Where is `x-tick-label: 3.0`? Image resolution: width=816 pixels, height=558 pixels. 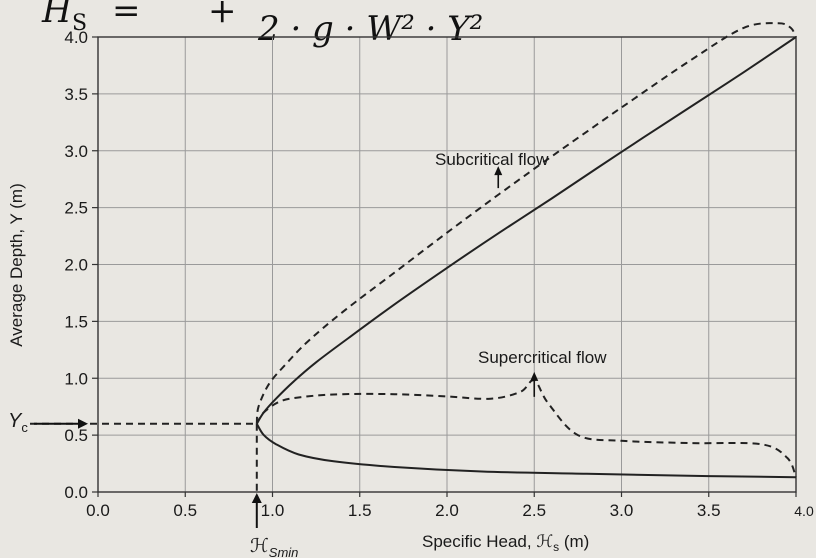 x-tick-label: 3.0 is located at coordinates (622, 510).